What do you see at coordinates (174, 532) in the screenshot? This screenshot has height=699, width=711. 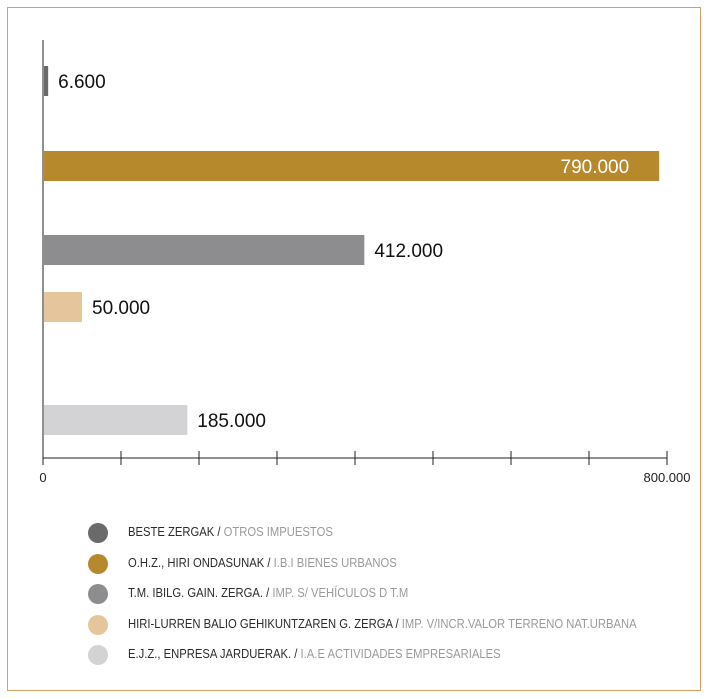 I see `legend-label-eu: BESTE ZERGAK /` at bounding box center [174, 532].